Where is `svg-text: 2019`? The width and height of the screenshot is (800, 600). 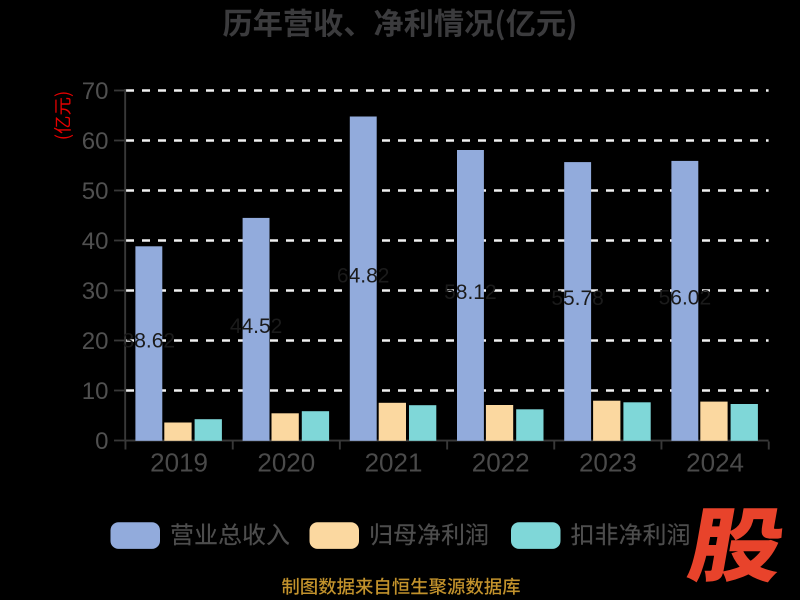
svg-text: 2019 is located at coordinates (179, 463).